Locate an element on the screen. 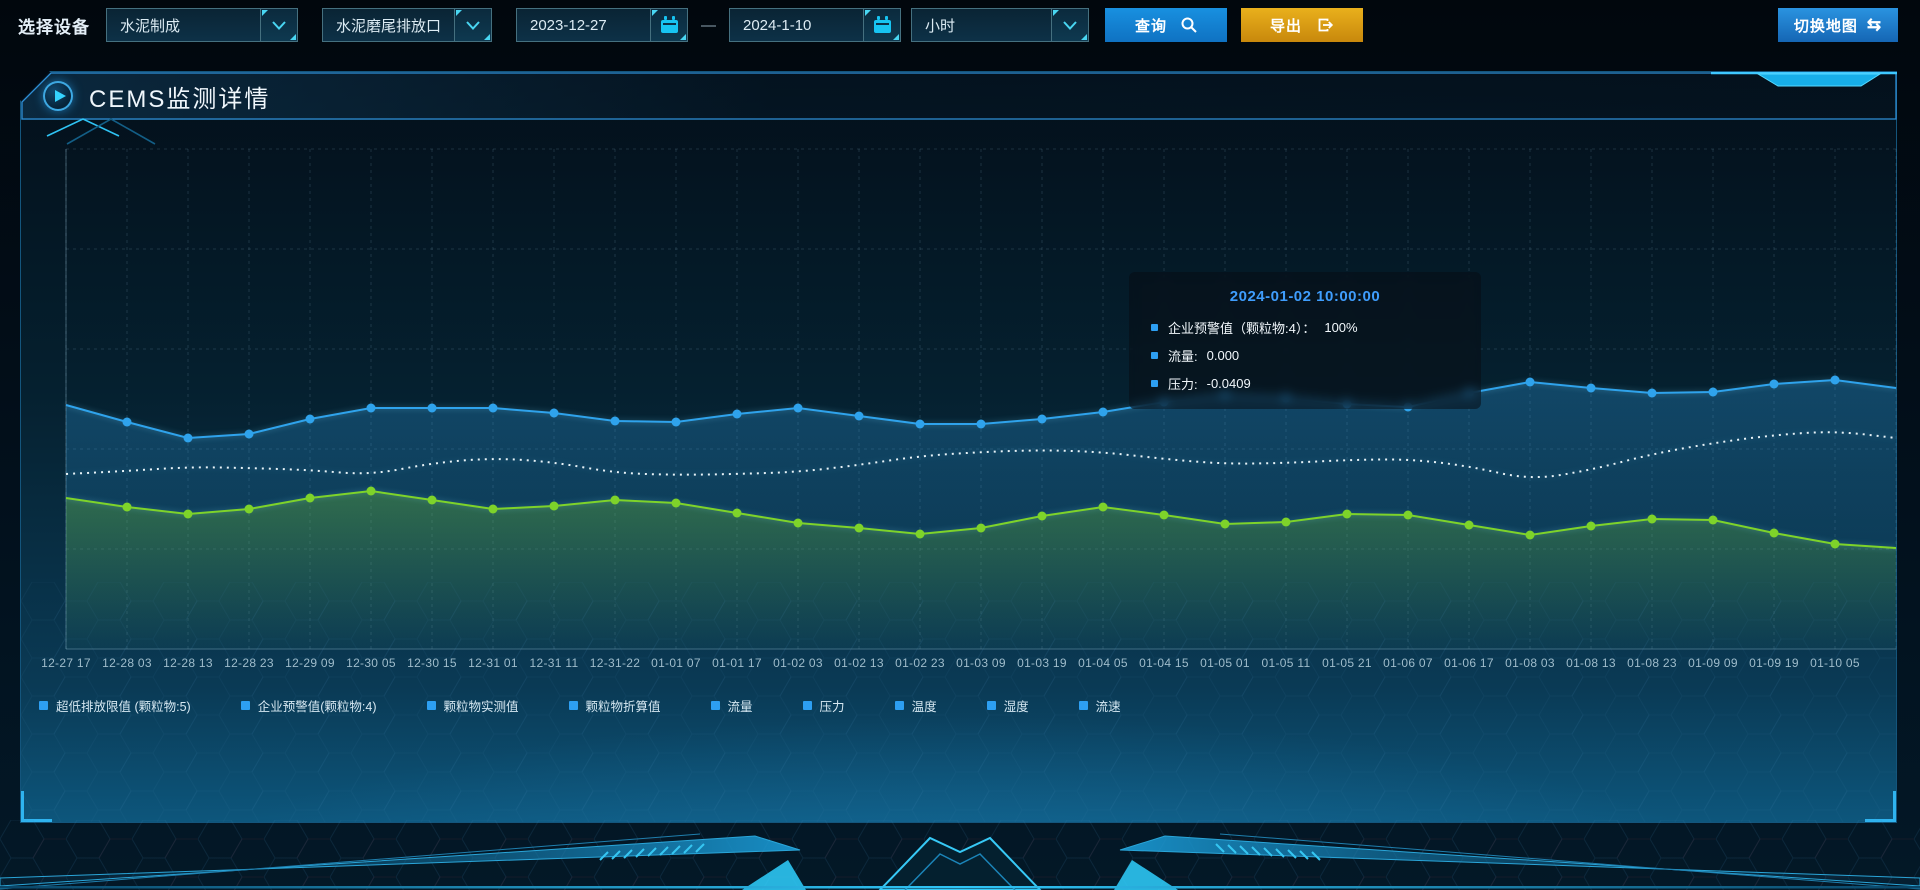 Image resolution: width=1920 pixels, height=890 pixels. legend-label: 超低排放限值 (颗粒物:5) is located at coordinates (123, 707).